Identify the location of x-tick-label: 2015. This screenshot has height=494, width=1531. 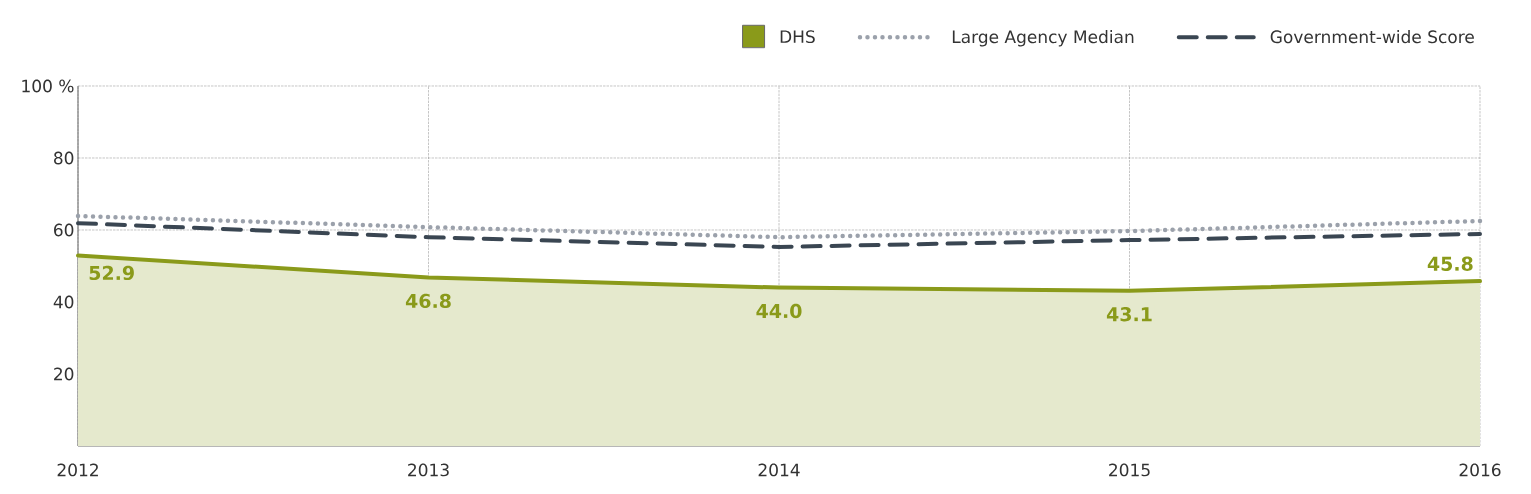
(1129, 470).